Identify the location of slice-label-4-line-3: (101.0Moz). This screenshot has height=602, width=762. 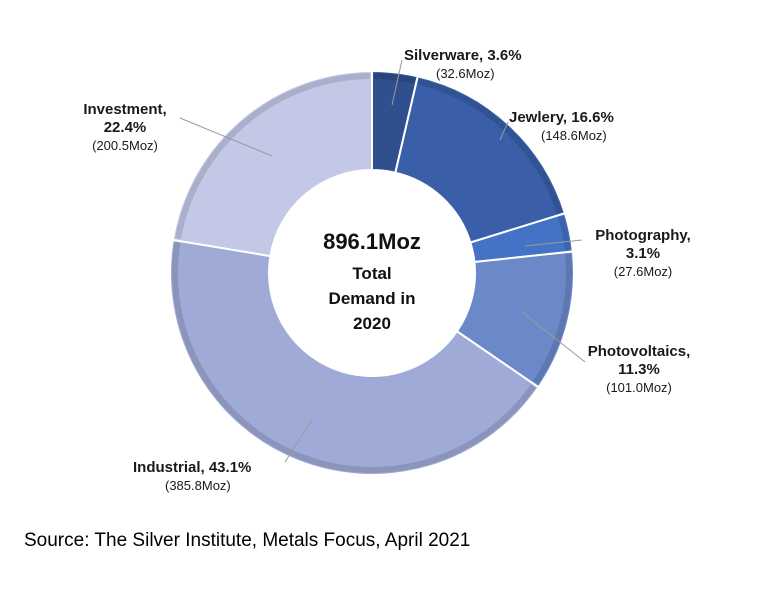
(639, 387).